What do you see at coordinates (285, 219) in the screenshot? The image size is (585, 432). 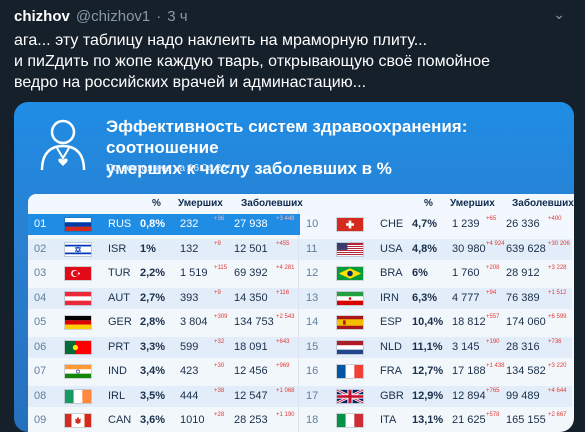 I see `cases-delta: +3 448` at bounding box center [285, 219].